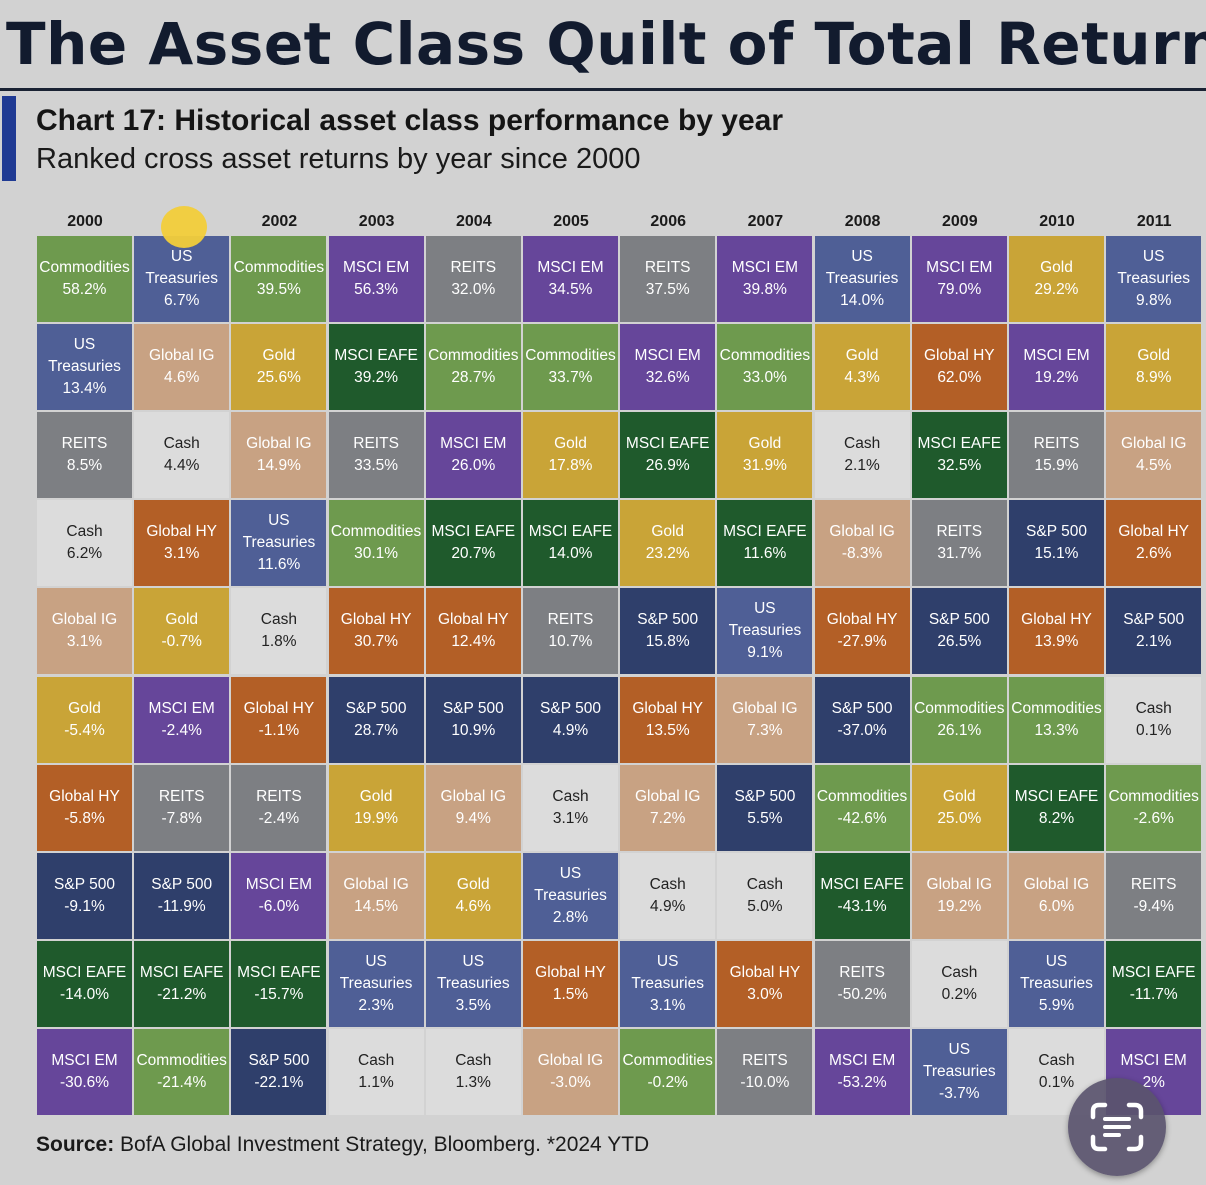 This screenshot has height=1185, width=1206. What do you see at coordinates (668, 631) in the screenshot?
I see `quilt-cell-sandp-500: S&P 500 15.8%` at bounding box center [668, 631].